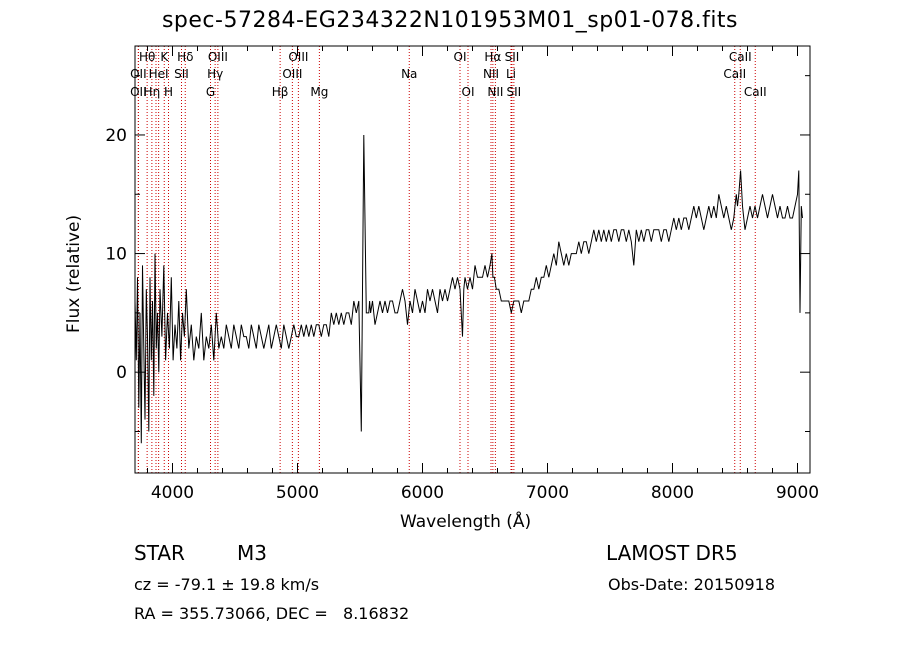  What do you see at coordinates (252, 553) in the screenshot?
I see `object-subclass: M3` at bounding box center [252, 553].